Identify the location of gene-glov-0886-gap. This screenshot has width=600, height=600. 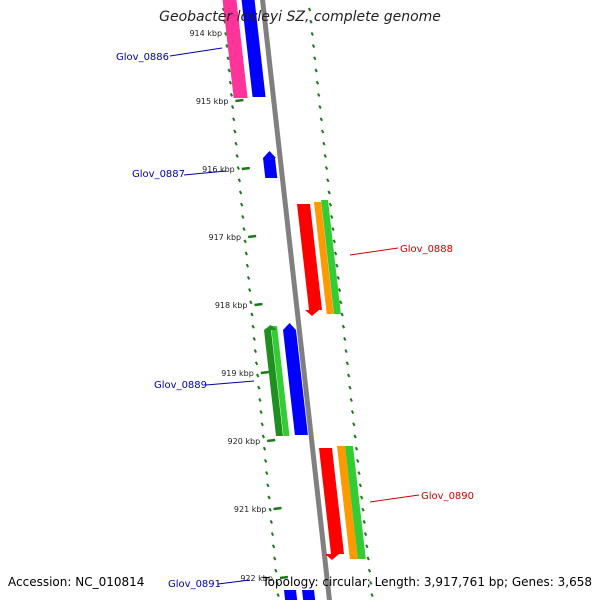
(244, 49).